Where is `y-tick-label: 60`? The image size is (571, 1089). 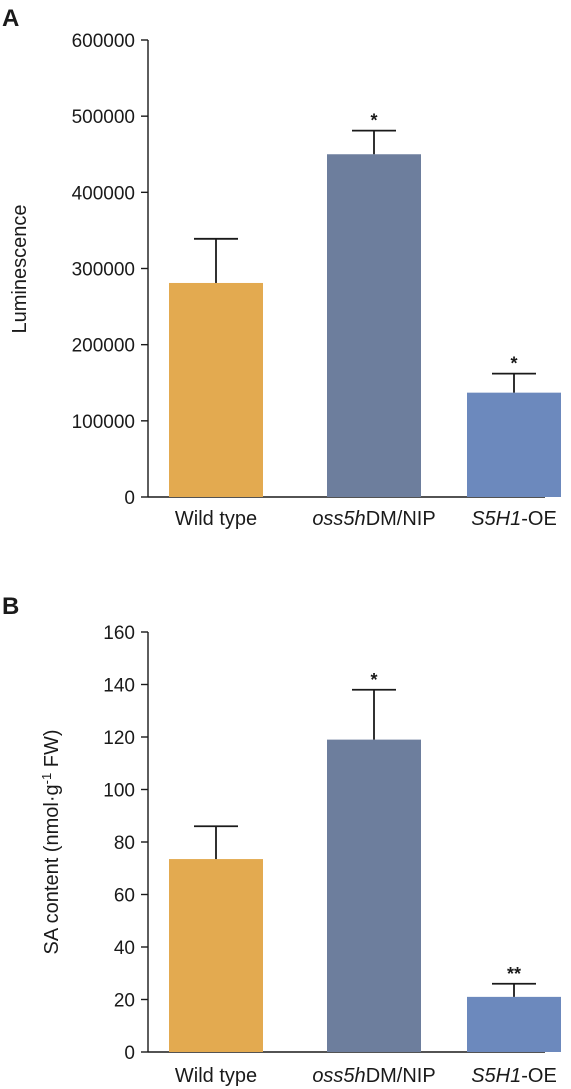
y-tick-label: 60 is located at coordinates (124, 896).